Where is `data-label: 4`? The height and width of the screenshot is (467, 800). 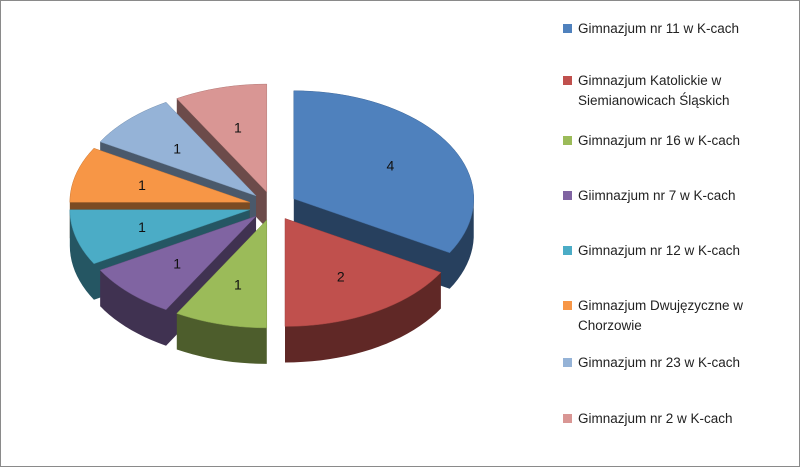 data-label: 4 is located at coordinates (391, 165).